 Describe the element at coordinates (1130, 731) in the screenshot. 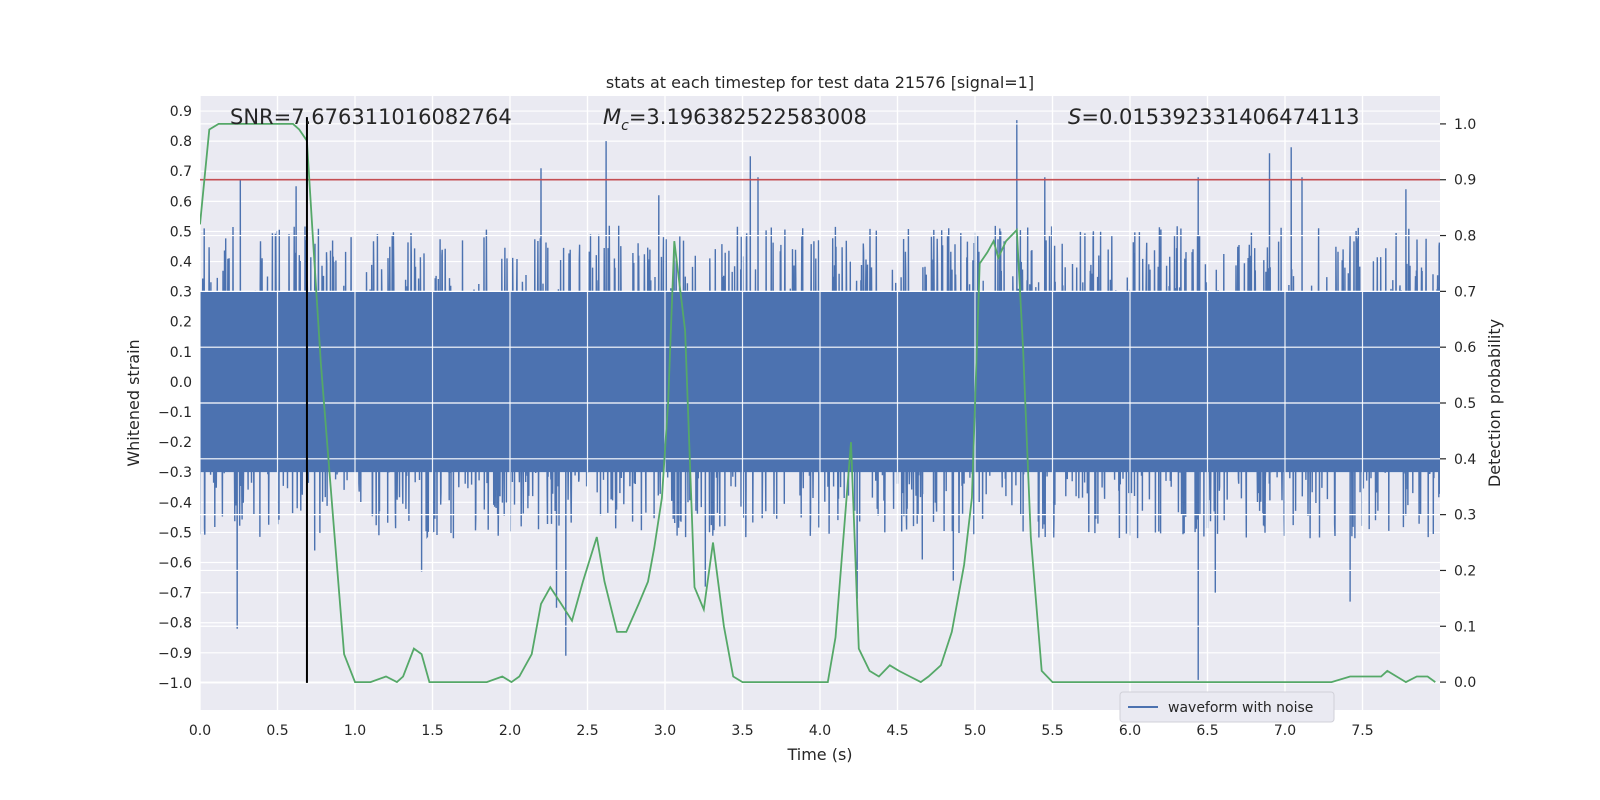

I see `x-tick-label: 6.0` at that location.